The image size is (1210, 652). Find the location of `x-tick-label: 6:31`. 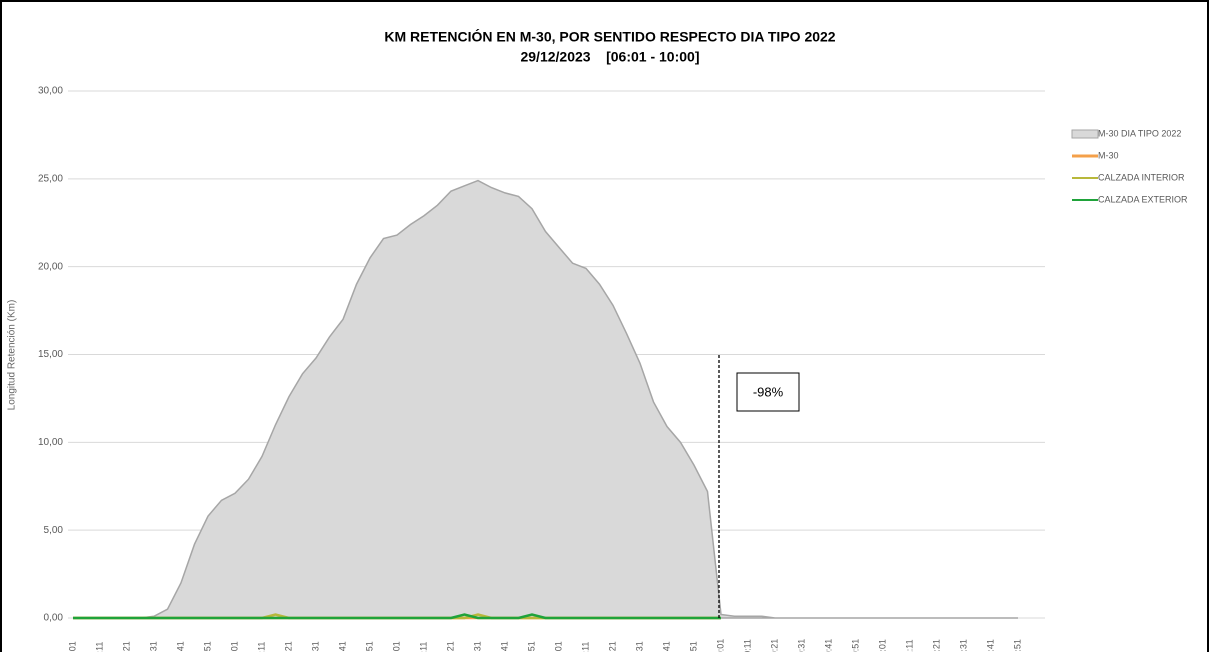

x-tick-label: 6:31 is located at coordinates (153, 646).